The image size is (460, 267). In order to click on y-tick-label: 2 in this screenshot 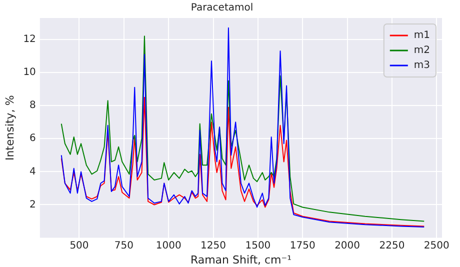, I will do `click(33, 204)`.